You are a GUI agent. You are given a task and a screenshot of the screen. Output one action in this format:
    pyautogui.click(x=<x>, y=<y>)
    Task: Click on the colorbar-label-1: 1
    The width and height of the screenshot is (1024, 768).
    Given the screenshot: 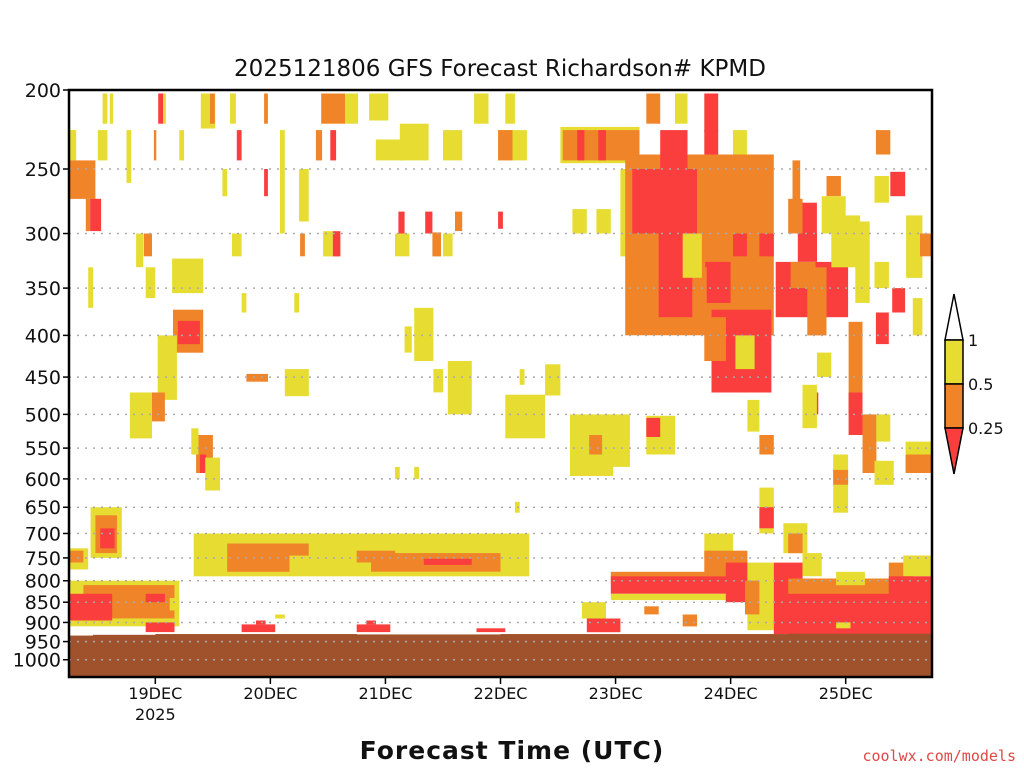 What is the action you would take?
    pyautogui.click(x=973, y=340)
    